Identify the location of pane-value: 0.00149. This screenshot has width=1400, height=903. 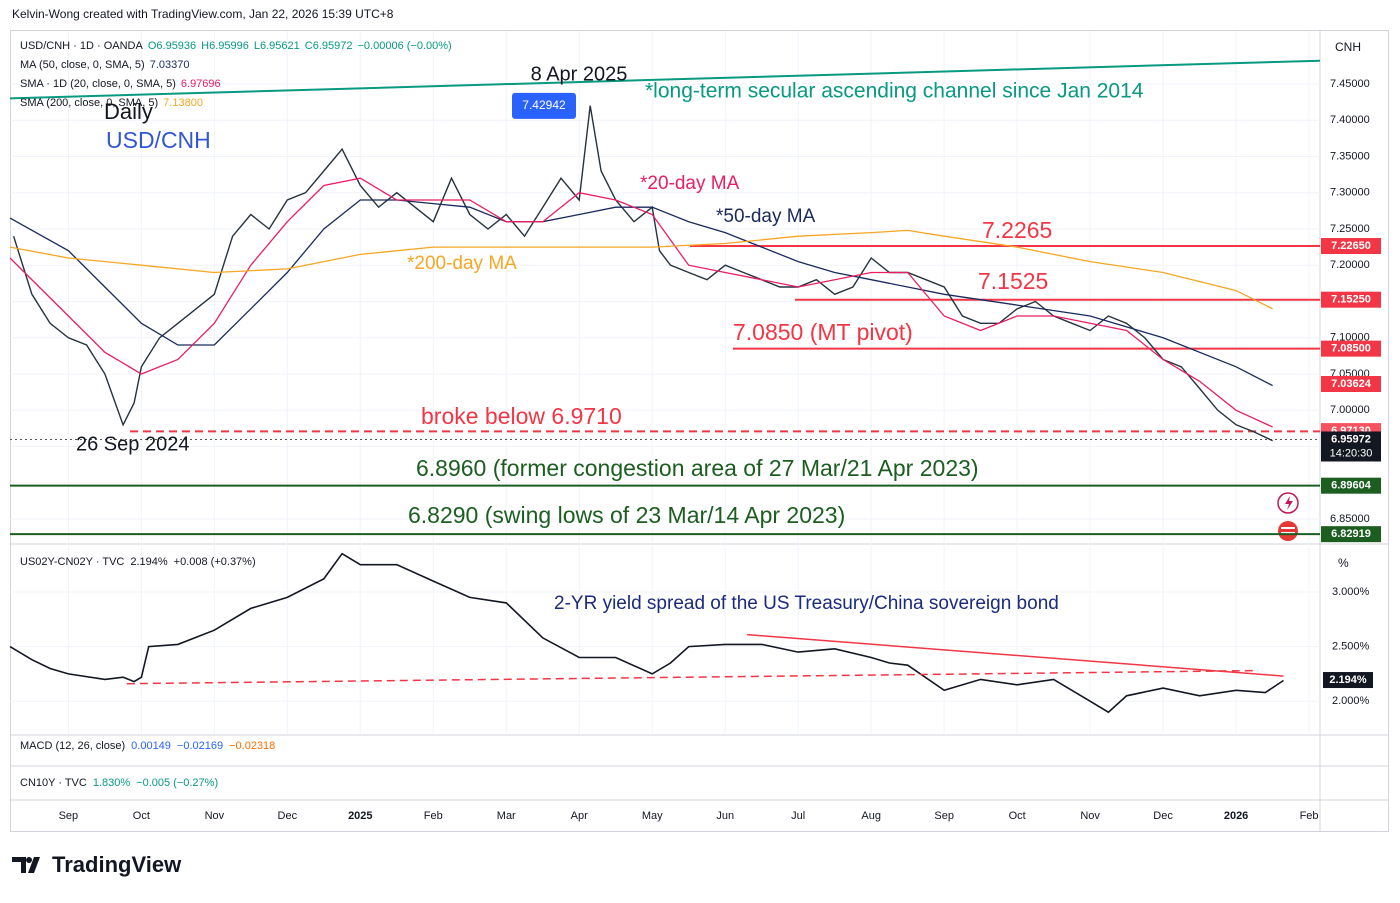
(151, 746).